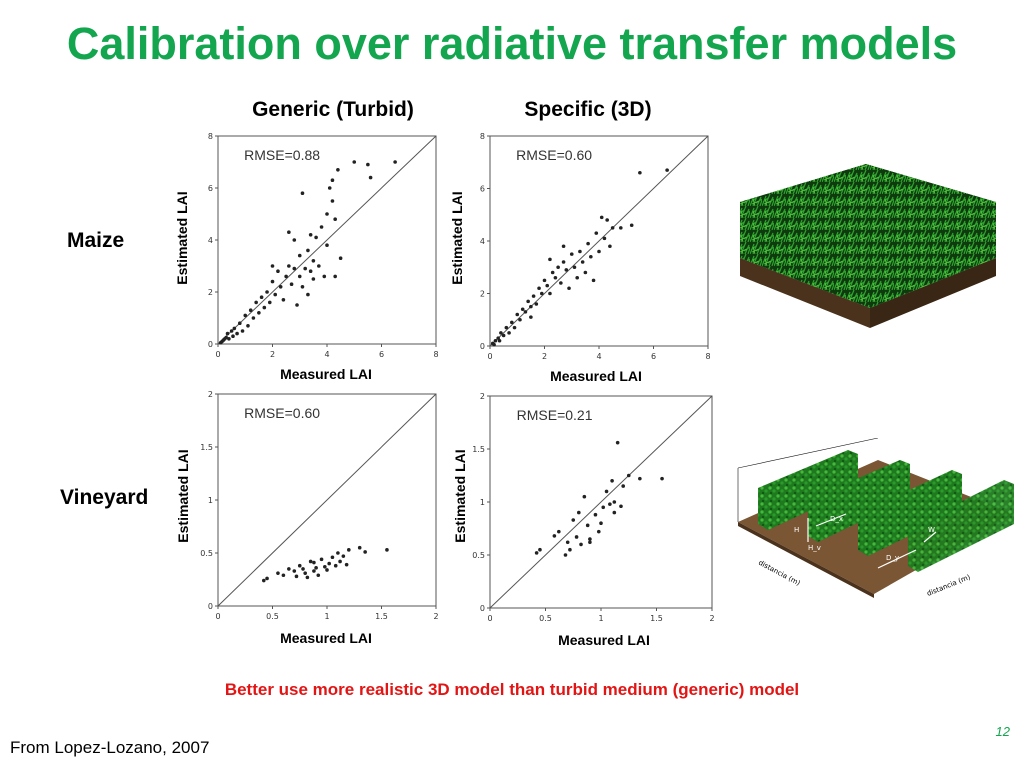 The image size is (1024, 768). What do you see at coordinates (595, 246) in the screenshot?
I see `scatter-plot-maize-specific: 0 2 4 6 8 0 2 4 6 8 RMSE=0.60` at bounding box center [595, 246].